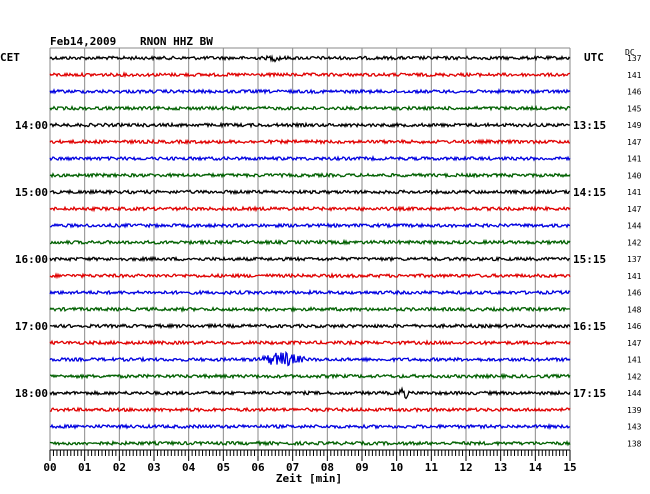  Describe the element at coordinates (634, 175) in the screenshot. I see `dc-value: 140` at that location.